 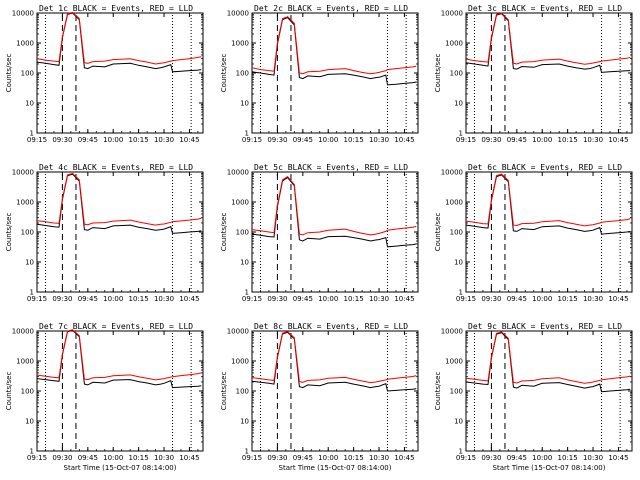 I want to click on x-axis-label: Start Time (15-Oct-07 08:14:00), so click(x=549, y=468).